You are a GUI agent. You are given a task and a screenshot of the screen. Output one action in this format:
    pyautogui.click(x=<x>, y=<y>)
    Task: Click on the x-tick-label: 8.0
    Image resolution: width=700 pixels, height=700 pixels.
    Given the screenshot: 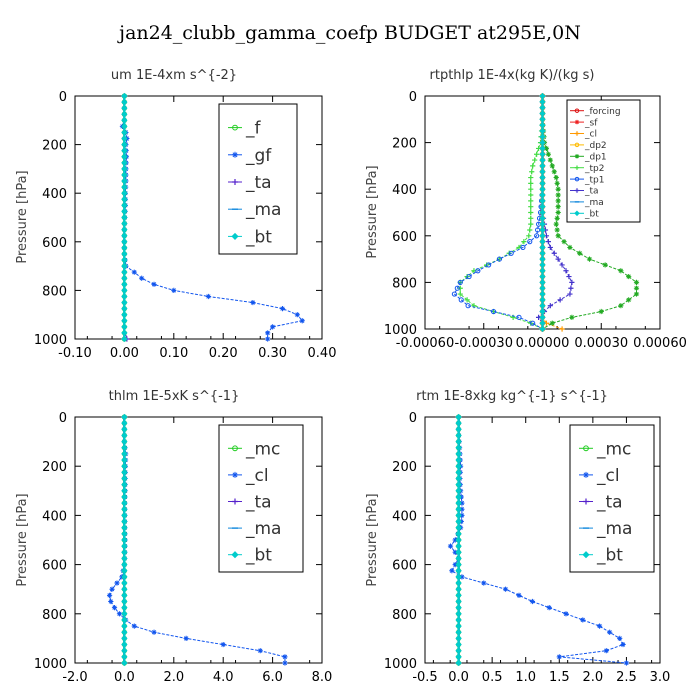 What is the action you would take?
    pyautogui.click(x=322, y=677)
    